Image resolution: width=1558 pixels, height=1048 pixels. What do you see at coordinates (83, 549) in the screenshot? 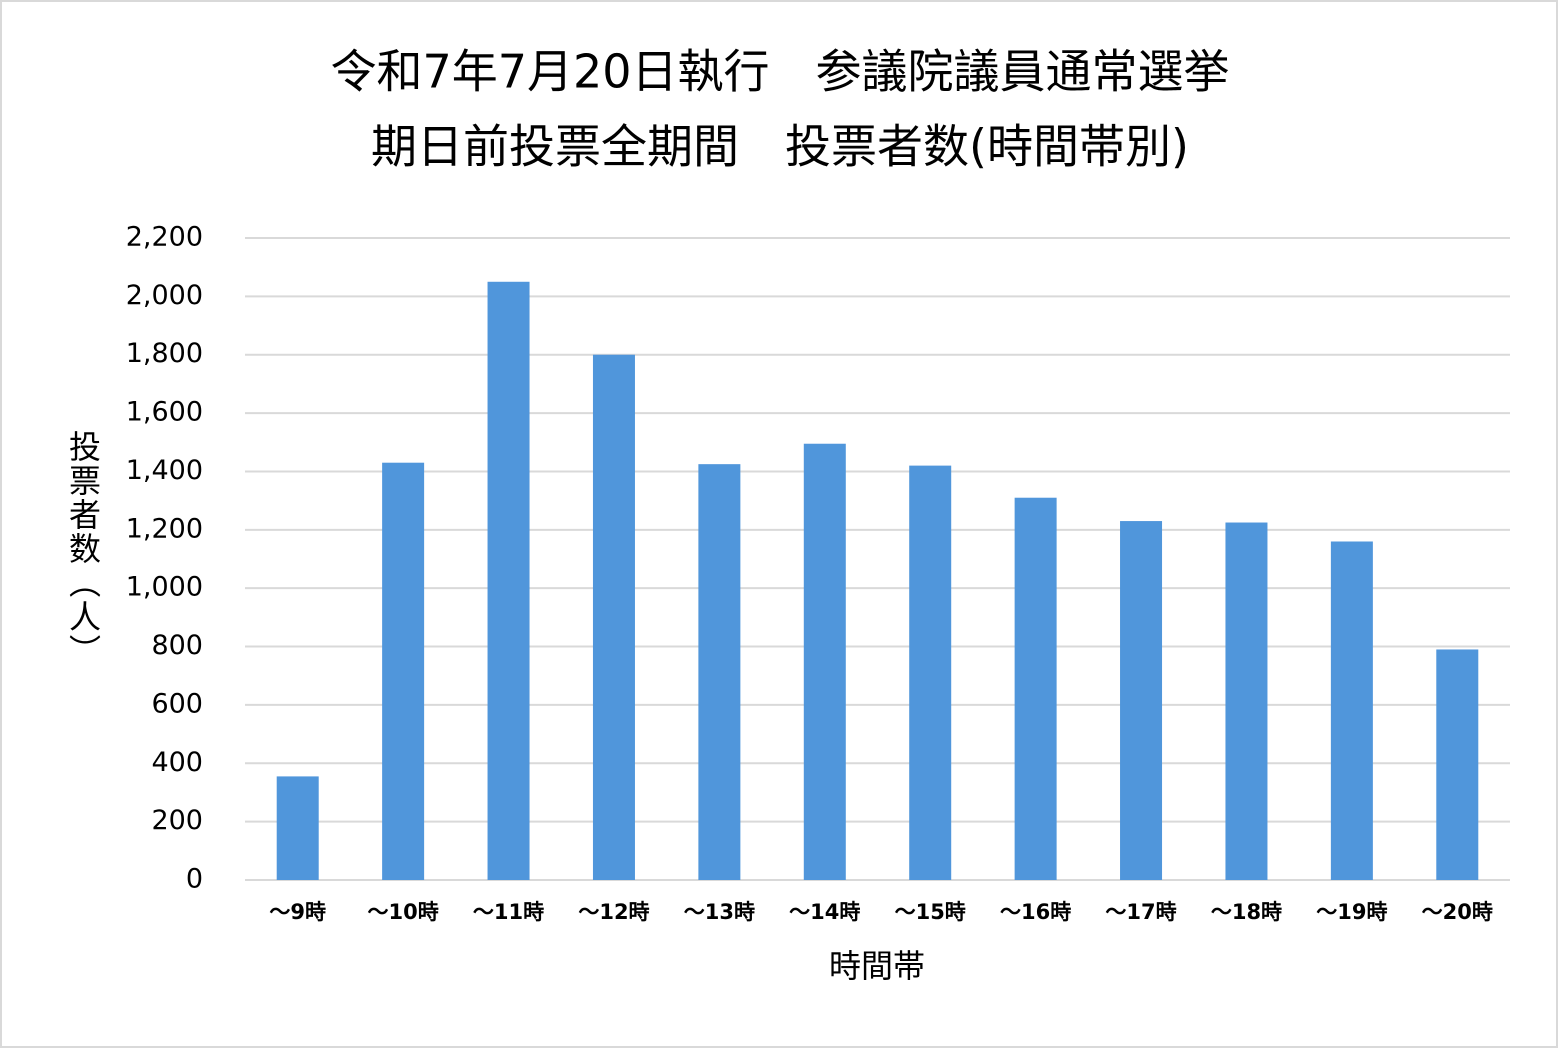
I see `y-axis-label: 投票者数（人）` at bounding box center [83, 549].